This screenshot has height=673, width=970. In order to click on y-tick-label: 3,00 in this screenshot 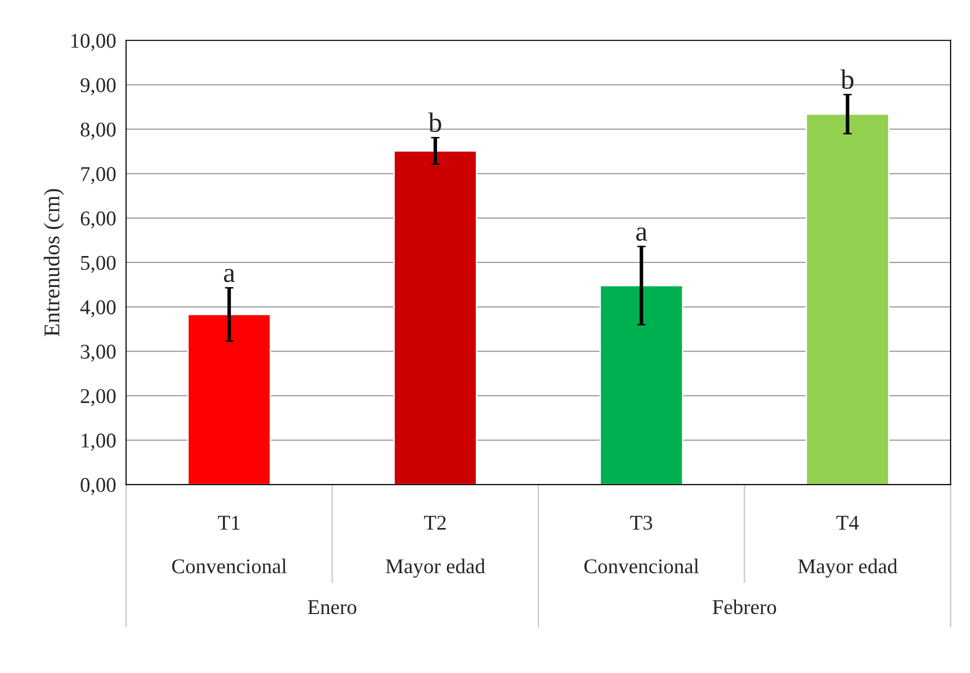, I will do `click(98, 353)`.